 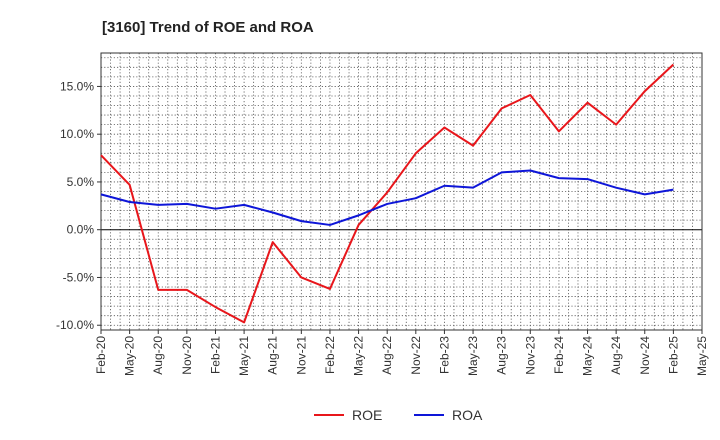 What do you see at coordinates (215, 355) in the screenshot?
I see `x-tick-label: Feb-21` at bounding box center [215, 355].